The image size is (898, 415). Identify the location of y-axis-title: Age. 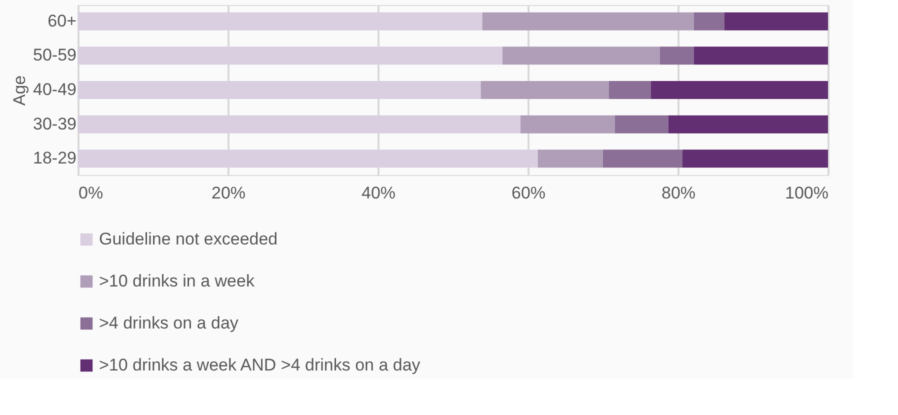
(20, 90).